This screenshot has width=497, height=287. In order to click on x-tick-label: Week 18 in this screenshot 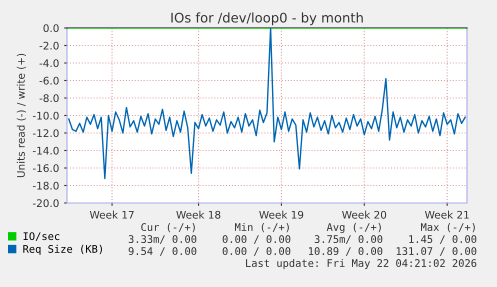, I will do `click(198, 214)`.